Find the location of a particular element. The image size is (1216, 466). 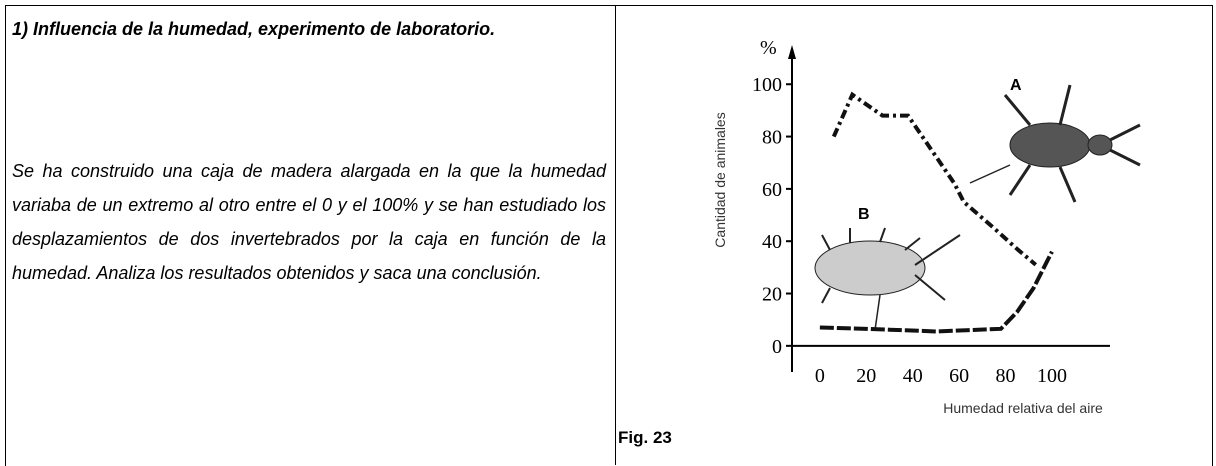

caption: Fig. 23 is located at coordinates (645, 437).